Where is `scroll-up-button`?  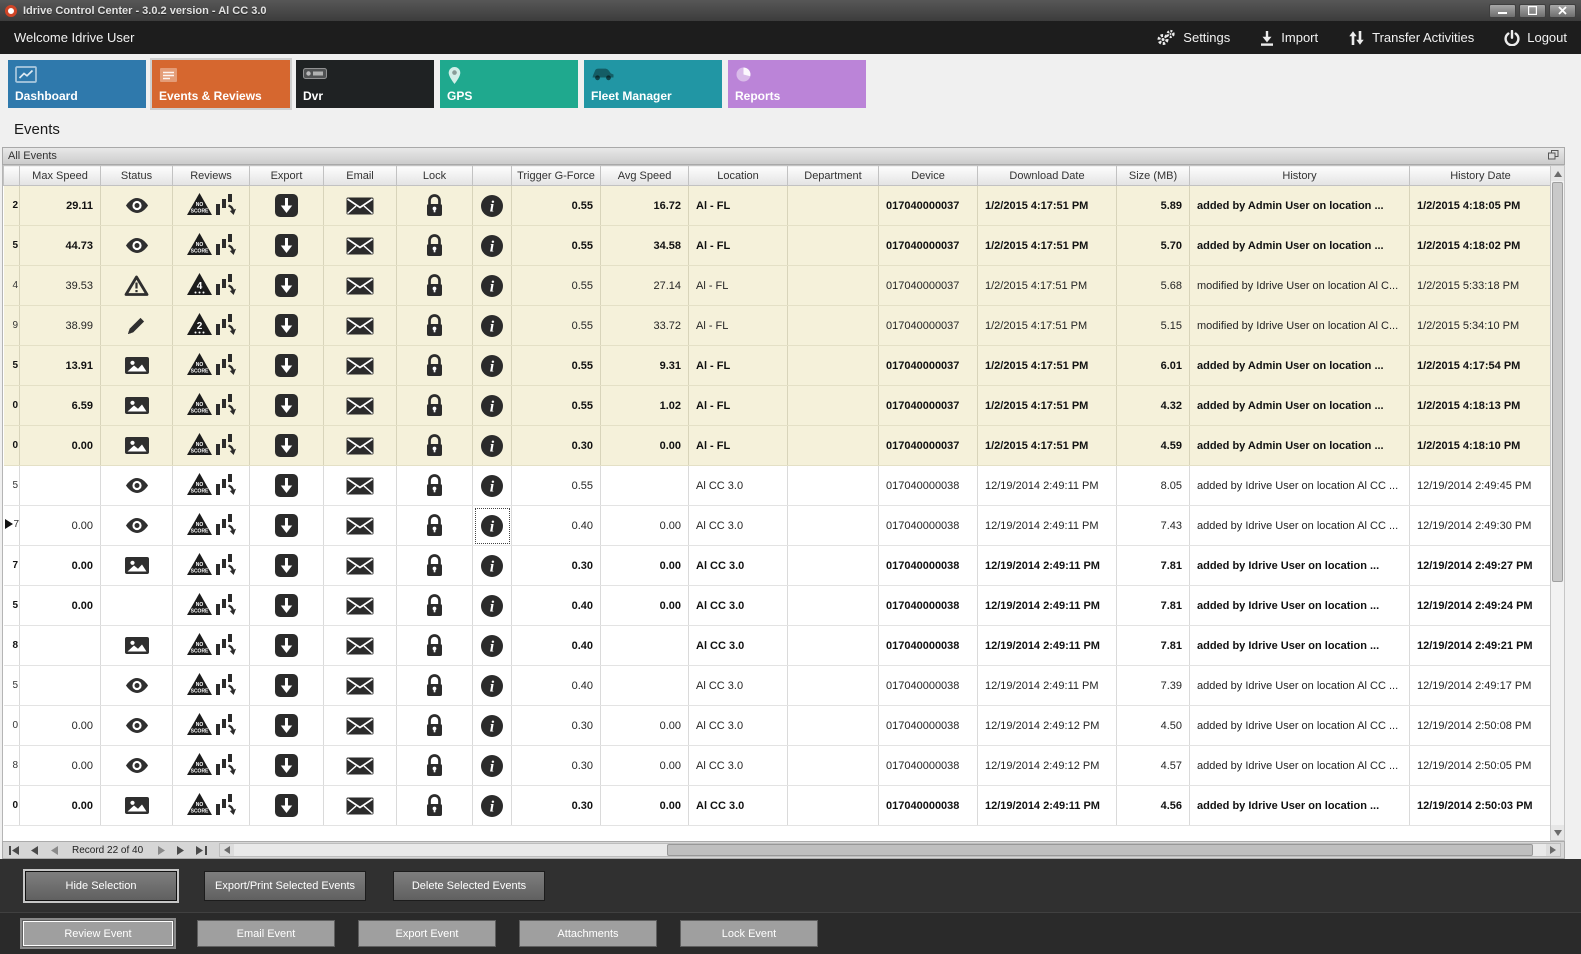
scroll-up-button is located at coordinates (1557, 173).